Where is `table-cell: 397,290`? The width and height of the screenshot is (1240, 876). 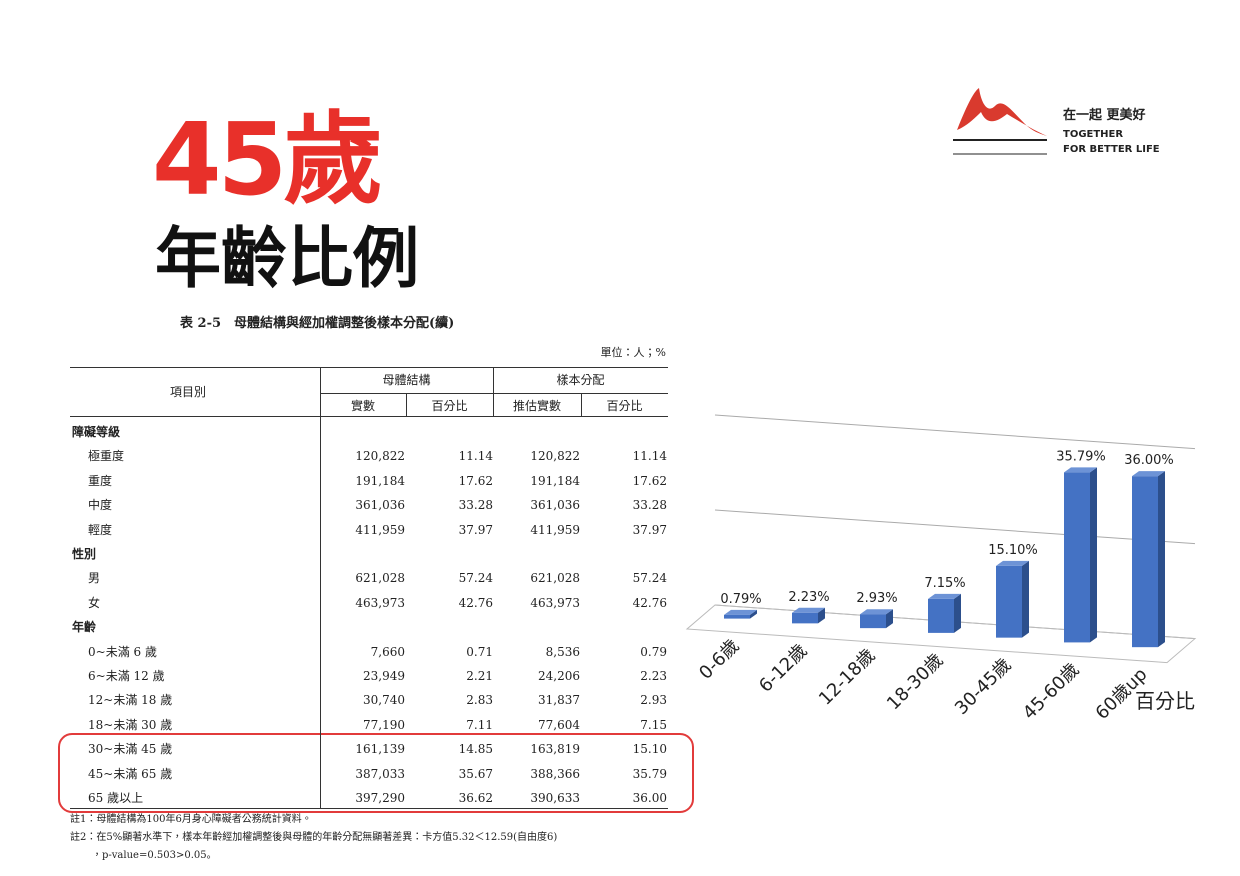 table-cell: 397,290 is located at coordinates (380, 798).